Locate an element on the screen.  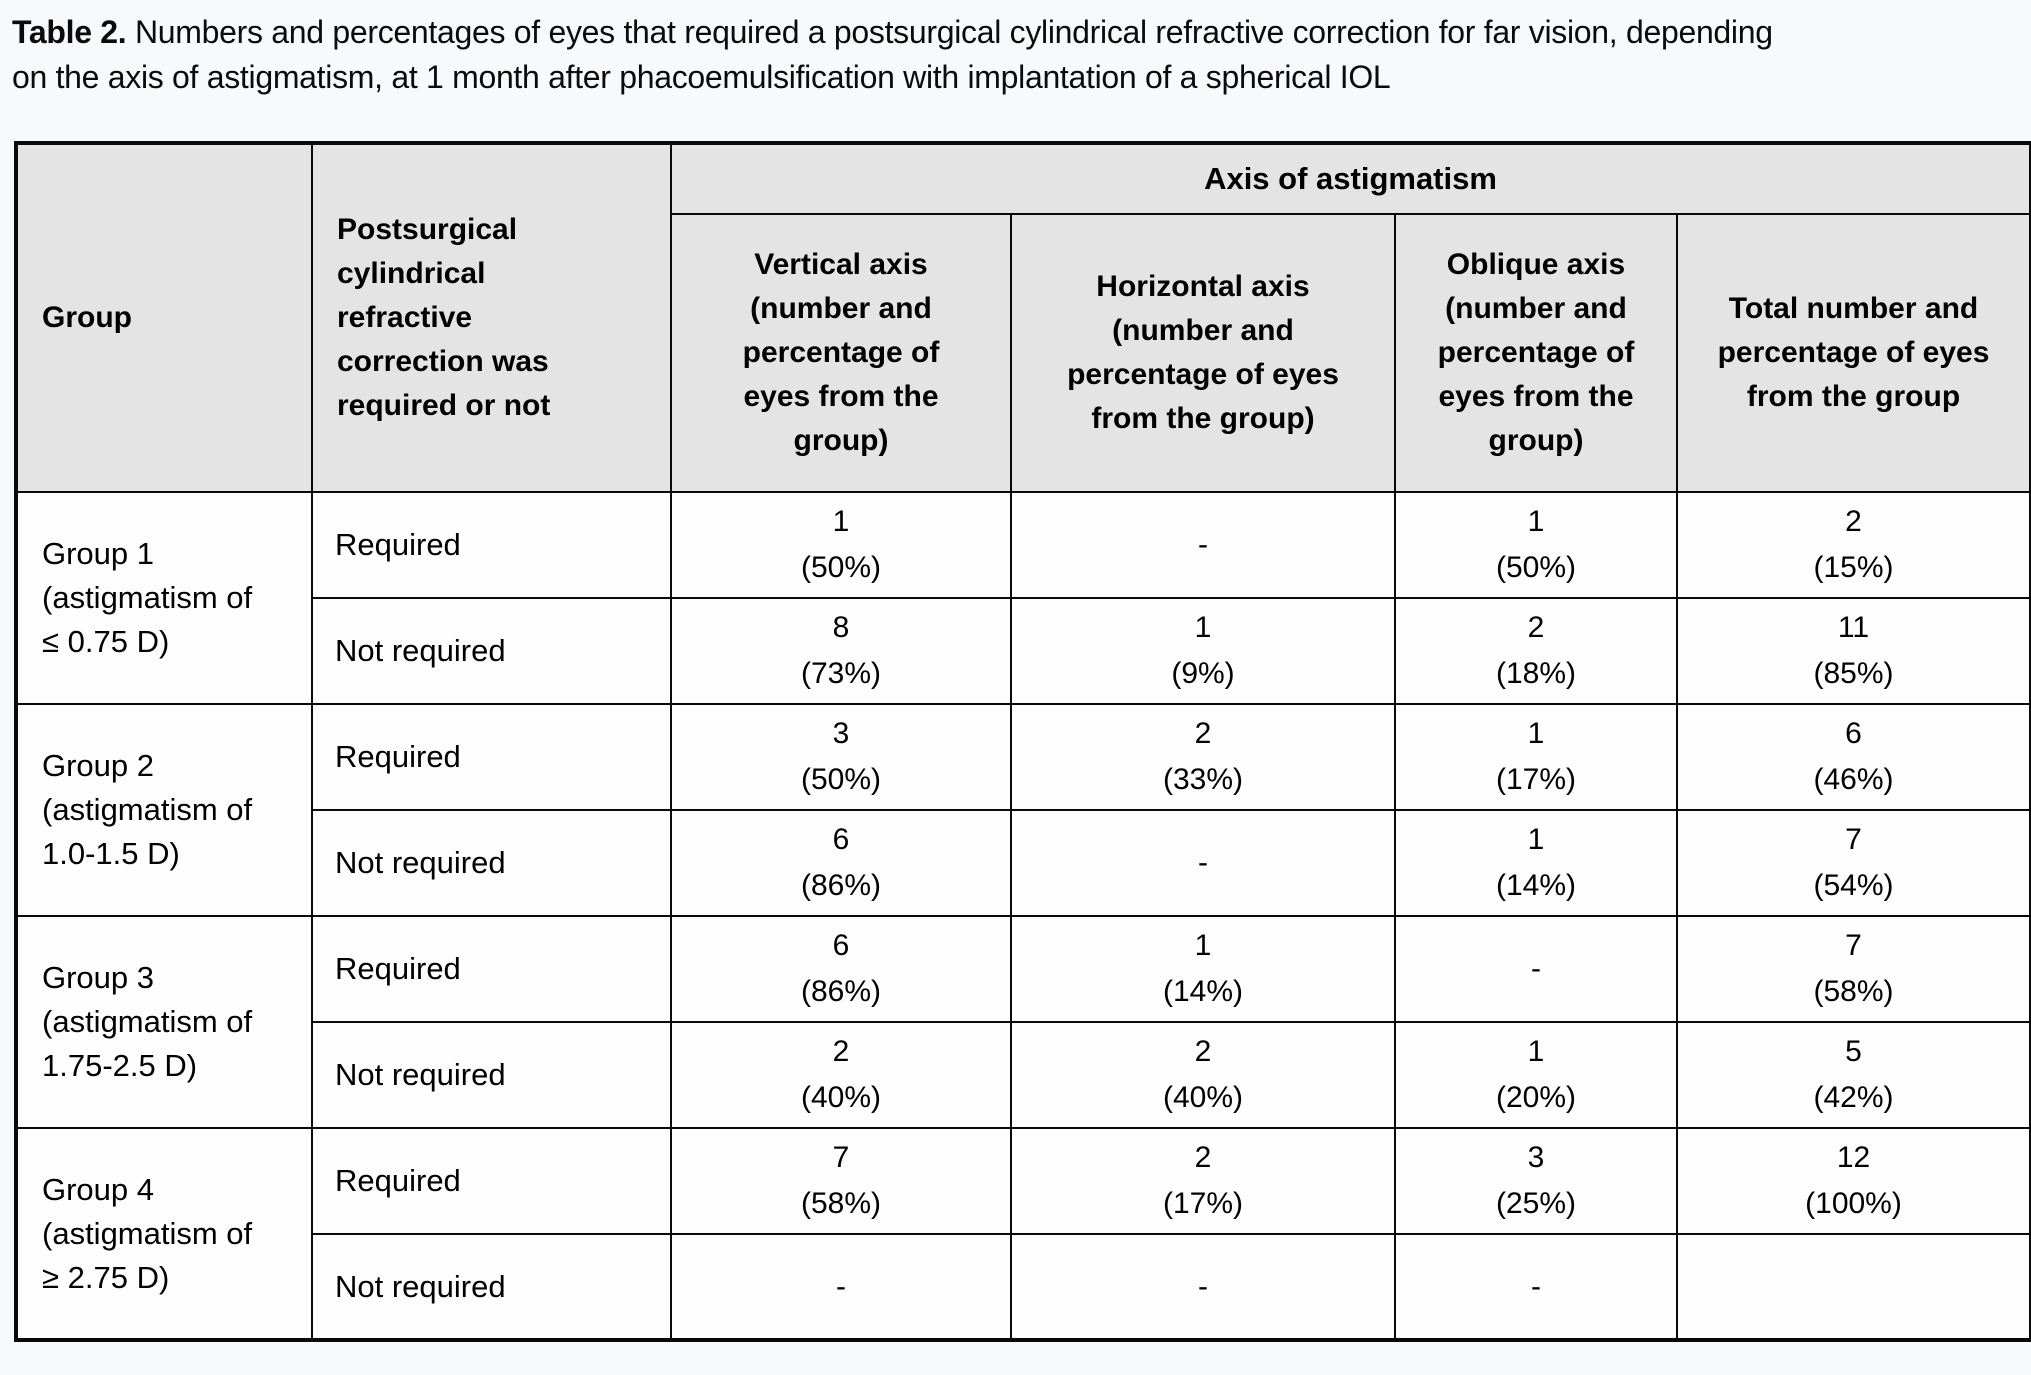
data-cell-oblique: 3 (25%) is located at coordinates (1536, 1181).